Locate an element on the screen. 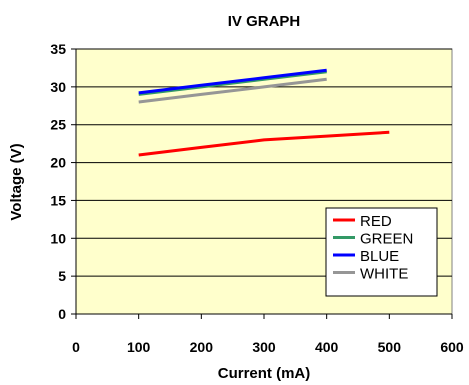 This screenshot has height=385, width=469. legend-label-red: RED is located at coordinates (376, 221).